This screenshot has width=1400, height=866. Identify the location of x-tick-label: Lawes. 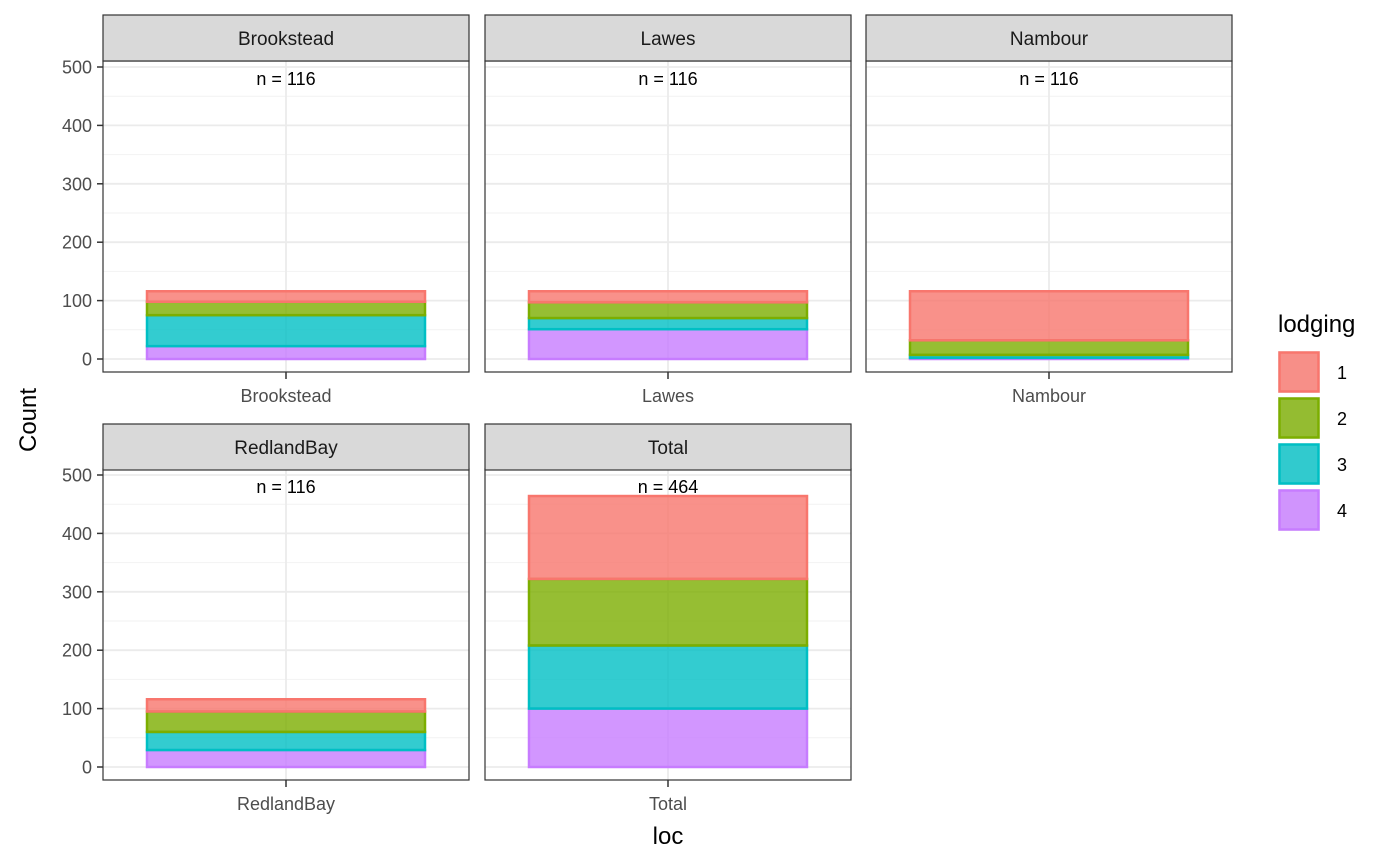
(668, 396).